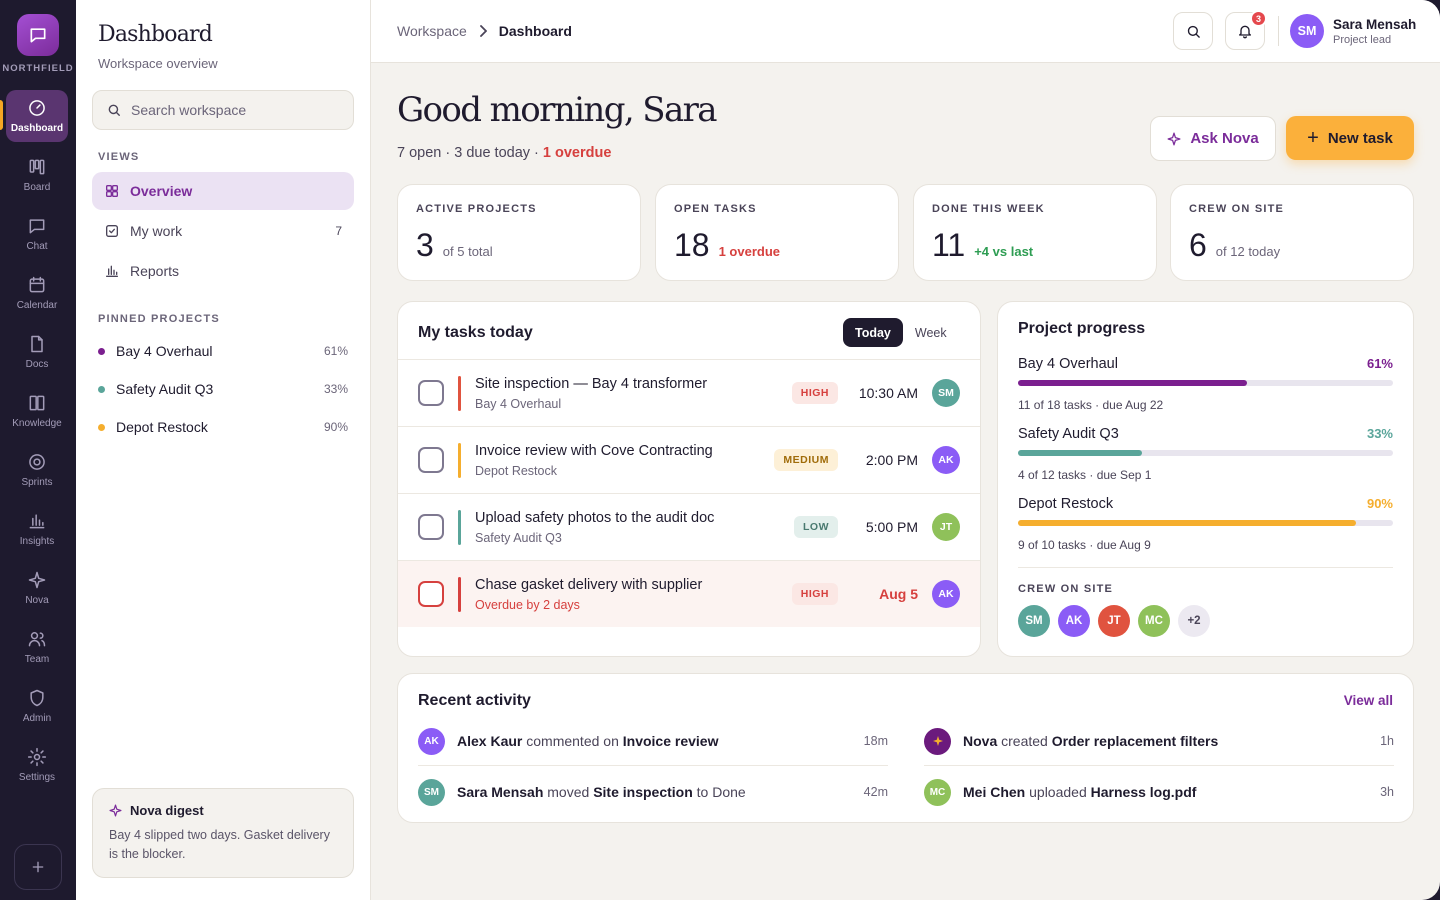 Image resolution: width=1440 pixels, height=900 pixels. What do you see at coordinates (159, 319) in the screenshot?
I see `pinned-projects-label: PINNED PROJECTS` at bounding box center [159, 319].